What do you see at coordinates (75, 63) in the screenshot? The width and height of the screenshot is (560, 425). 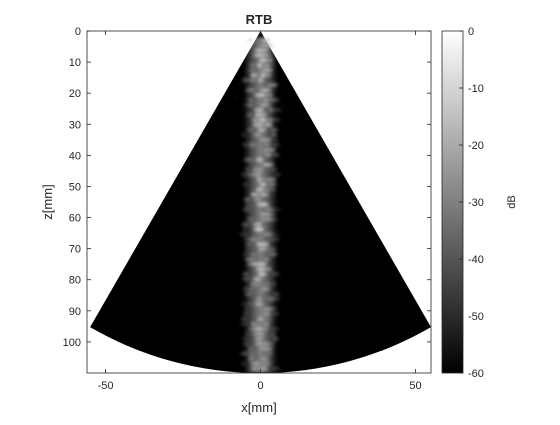 I see `y-tick-label: 10` at bounding box center [75, 63].